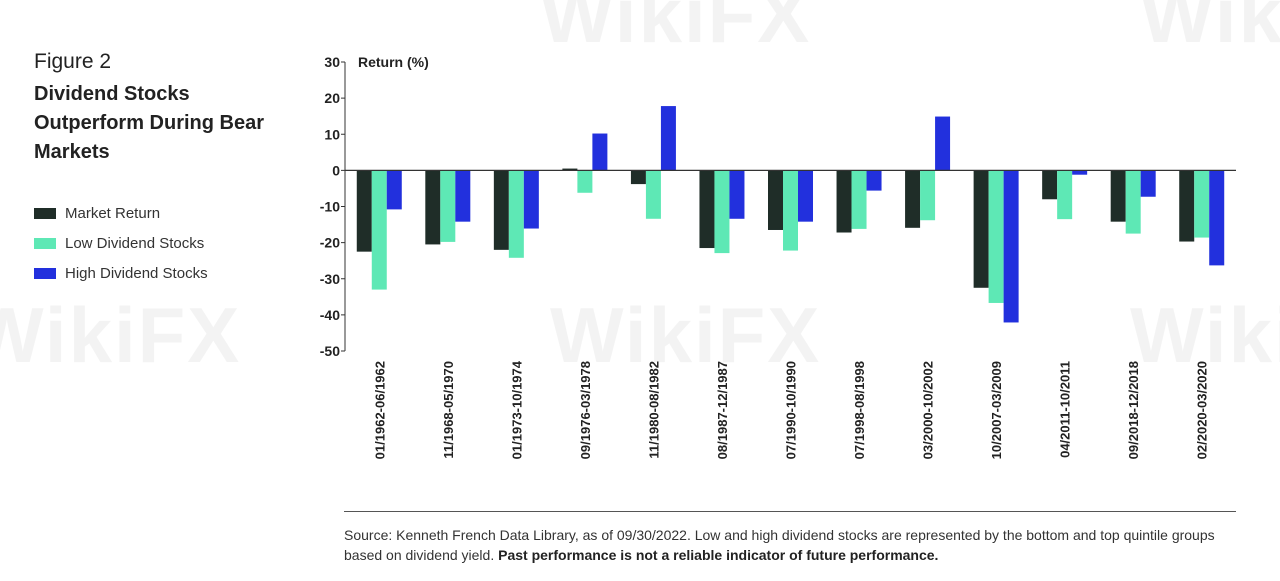 The image size is (1280, 581). What do you see at coordinates (393, 62) in the screenshot?
I see `y-axis-label: Return (%)` at bounding box center [393, 62].